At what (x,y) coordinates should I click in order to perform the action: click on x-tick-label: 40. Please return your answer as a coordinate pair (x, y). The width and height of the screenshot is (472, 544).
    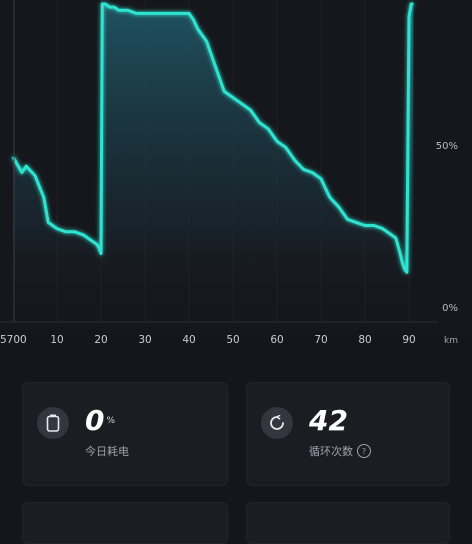
    Looking at the image, I should click on (189, 340).